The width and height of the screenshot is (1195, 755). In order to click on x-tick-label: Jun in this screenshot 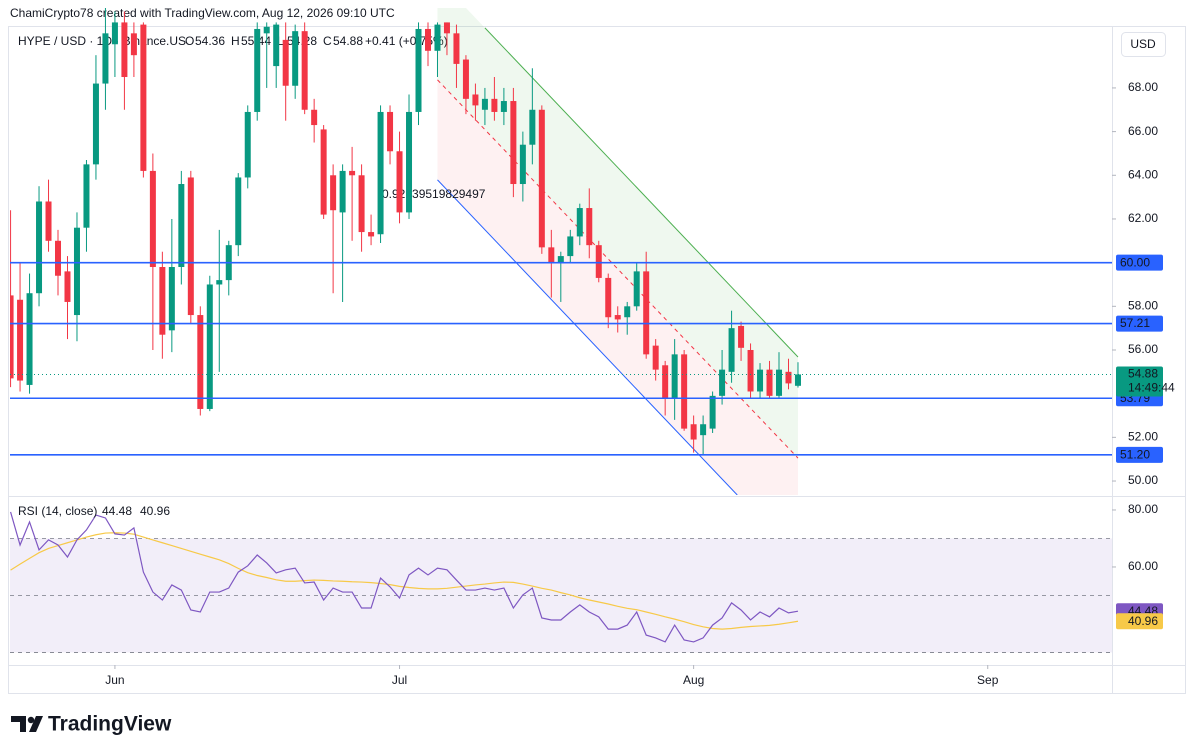, I will do `click(114, 680)`.